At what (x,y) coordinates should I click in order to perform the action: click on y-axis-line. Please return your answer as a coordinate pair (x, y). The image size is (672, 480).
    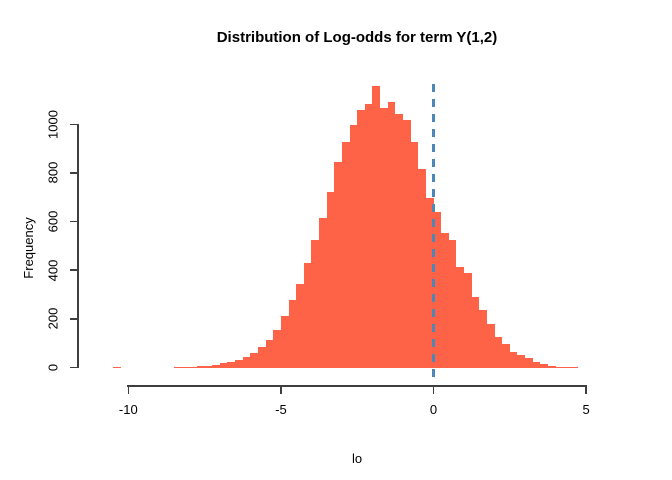
    Looking at the image, I should click on (78, 246).